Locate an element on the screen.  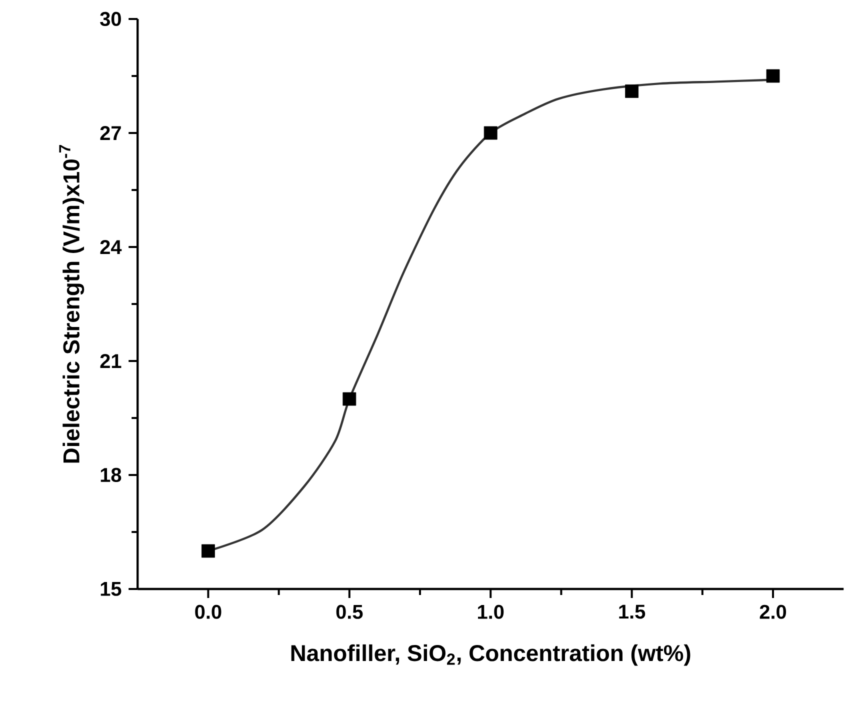
y-tick-label: 15 is located at coordinates (111, 589).